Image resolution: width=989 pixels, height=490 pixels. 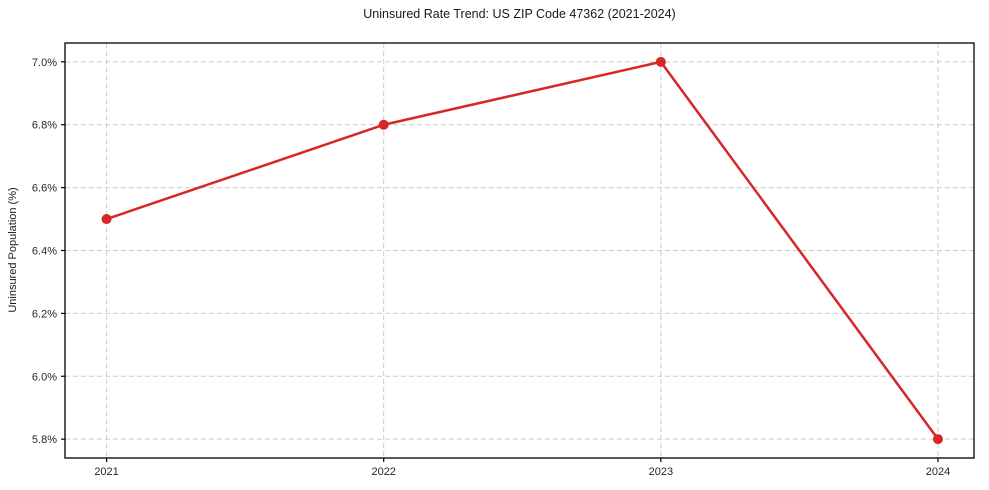 What do you see at coordinates (44, 126) in the screenshot?
I see `y-tick-label: 6.8%` at bounding box center [44, 126].